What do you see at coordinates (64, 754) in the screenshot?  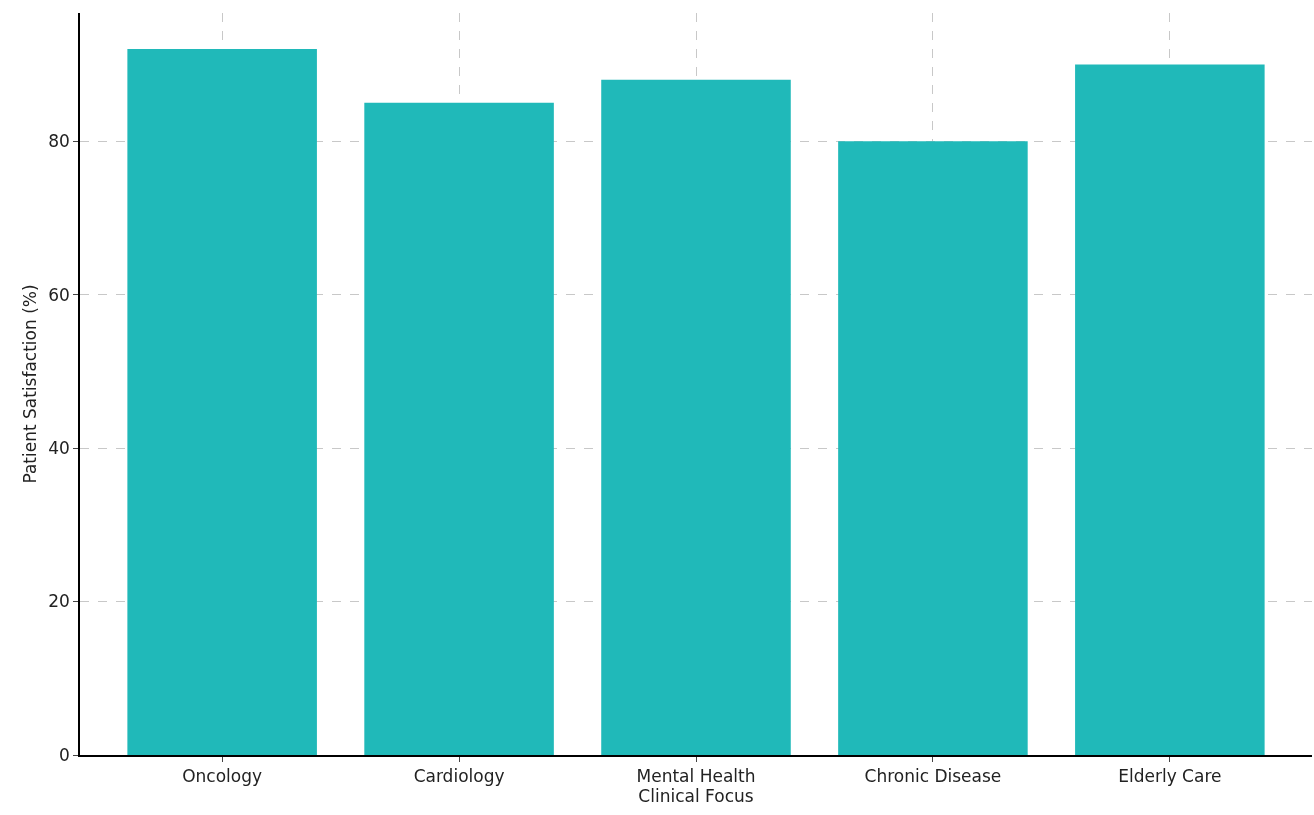 I see `y-tick-label: 0` at bounding box center [64, 754].